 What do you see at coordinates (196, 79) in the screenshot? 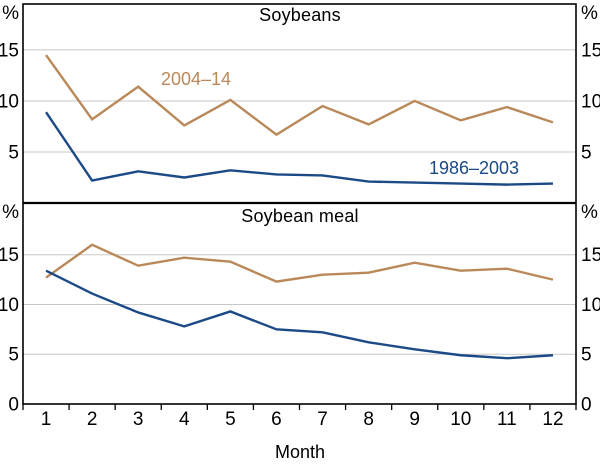
I see `series-label-2004-14: 2004–14` at bounding box center [196, 79].